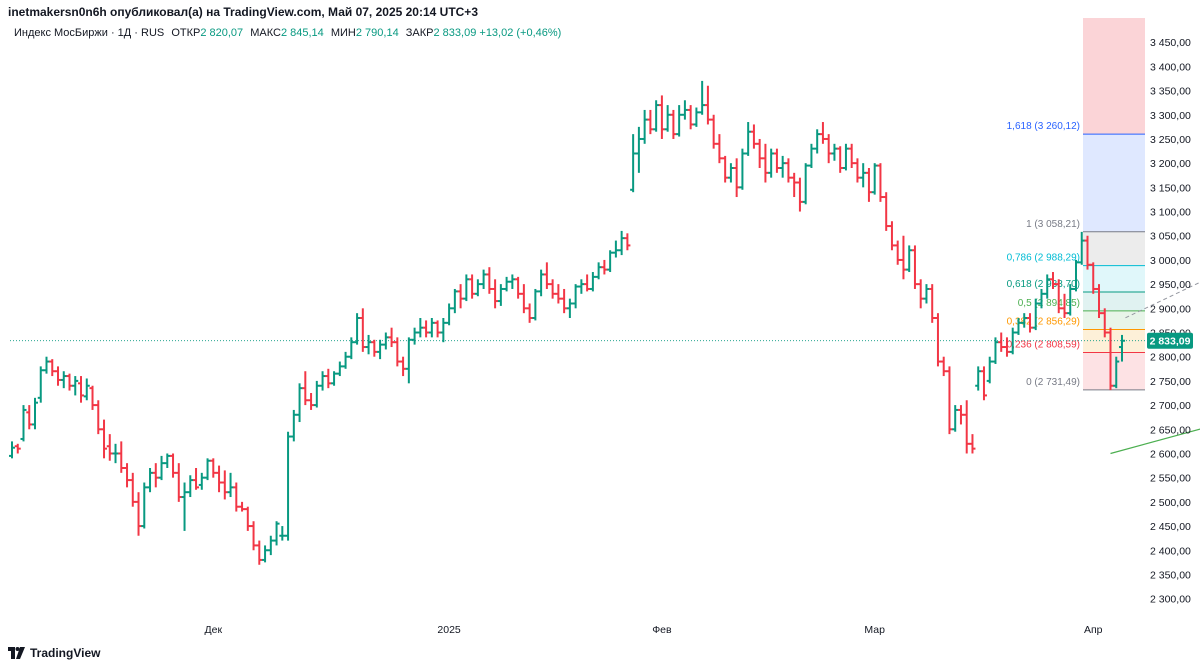  Describe the element at coordinates (1114, 320) in the screenshot. I see `fib-zone-0.5` at that location.